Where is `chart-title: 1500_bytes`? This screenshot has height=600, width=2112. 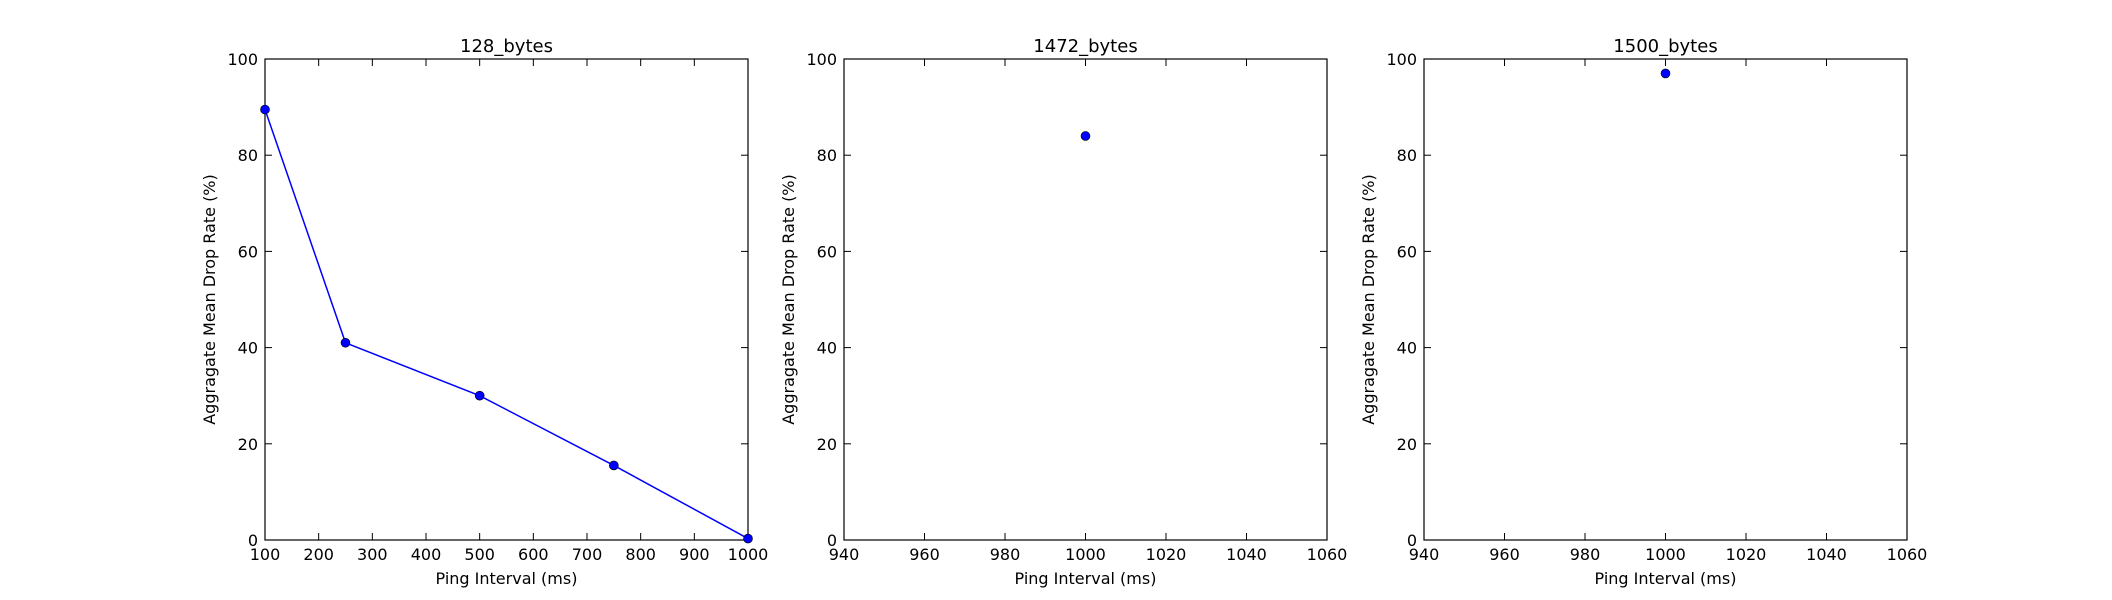 chart-title: 1500_bytes is located at coordinates (1665, 46).